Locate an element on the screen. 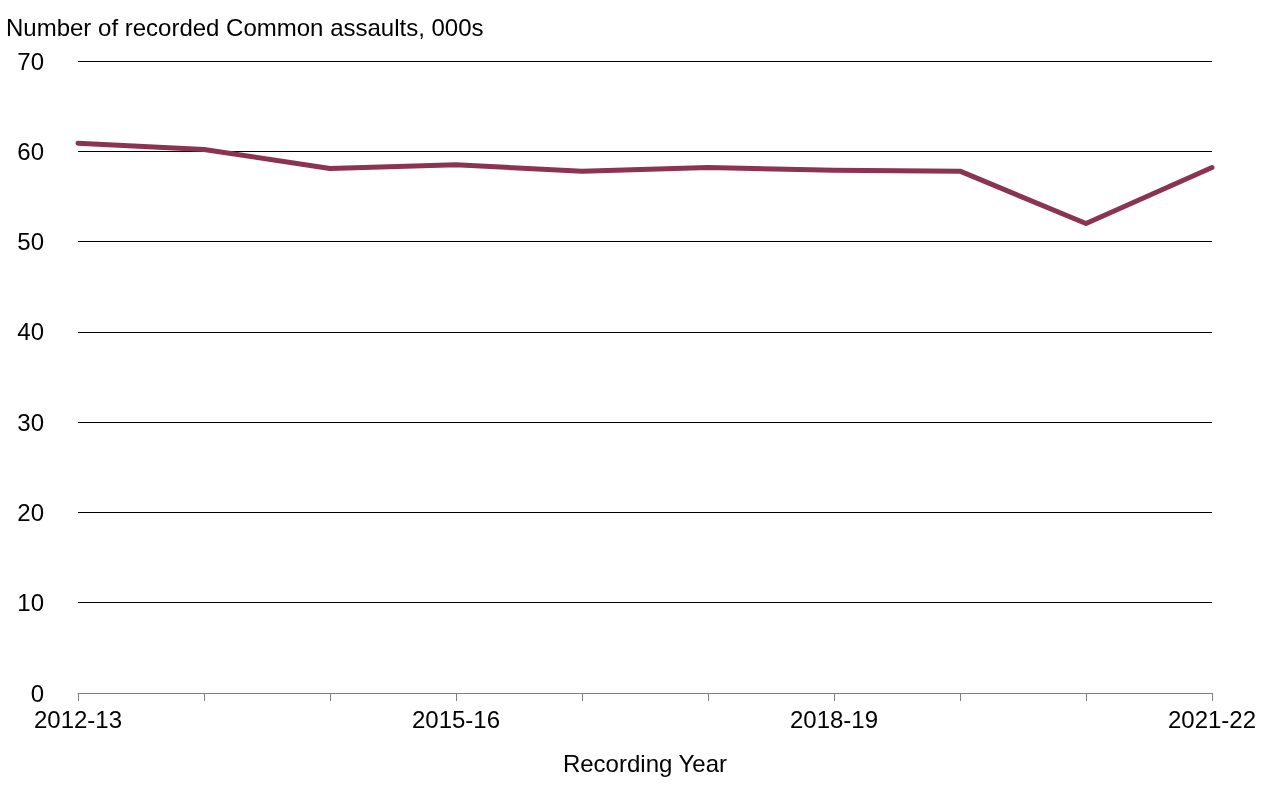 The image size is (1284, 785). y-tick-label: 20 is located at coordinates (30, 512).